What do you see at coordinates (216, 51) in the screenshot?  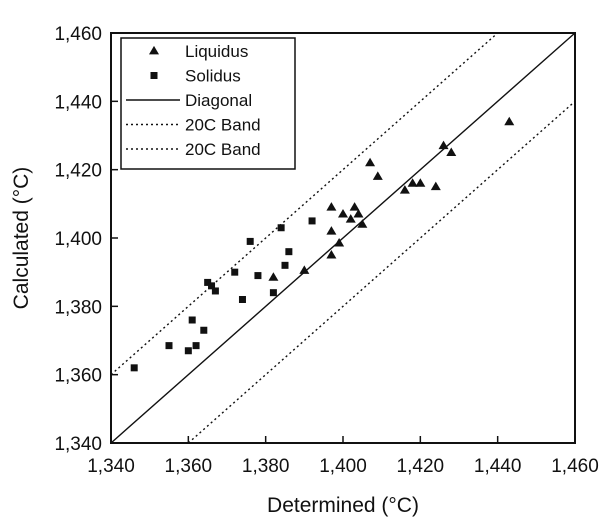 I see `legend-liquidus-label: Liquidus` at bounding box center [216, 51].